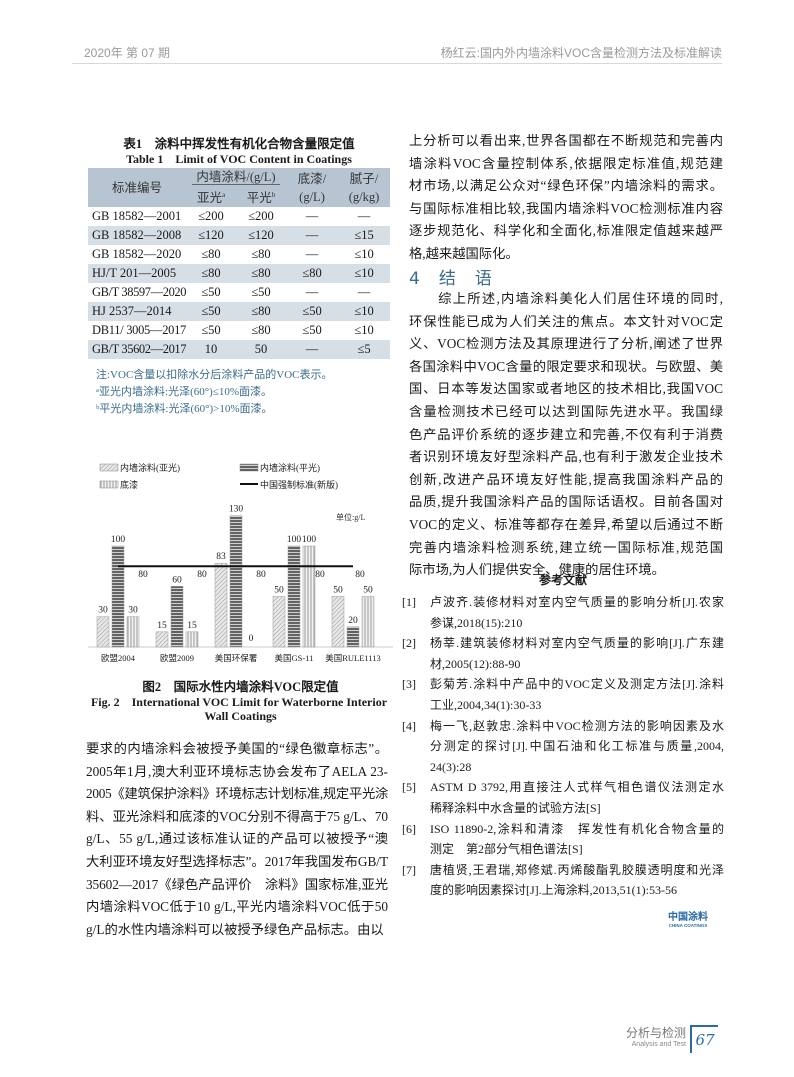 This screenshot has height=1077, width=794. What do you see at coordinates (688, 925) in the screenshot?
I see `logo-en: CHINA COATINGS` at bounding box center [688, 925].